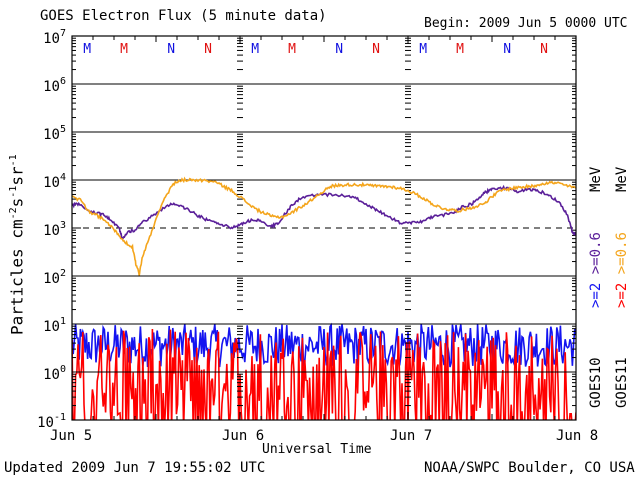 This screenshot has height=480, width=640. What do you see at coordinates (526, 23) in the screenshot?
I see `begin-label: Begin: 2009 Jun 5 0000 UTC` at bounding box center [526, 23].